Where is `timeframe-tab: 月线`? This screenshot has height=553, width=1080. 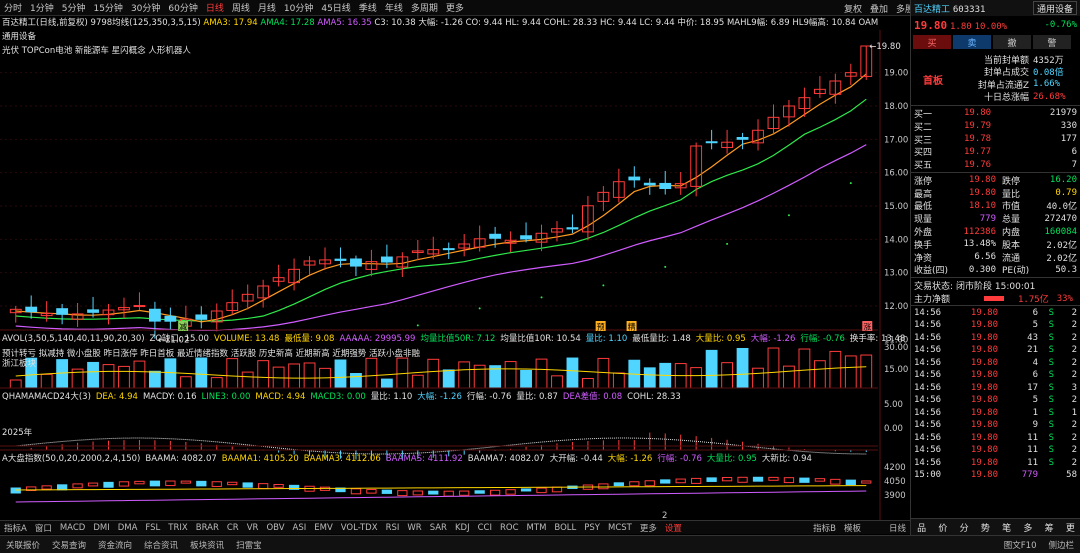 timeframe-tab: 月线 is located at coordinates (266, 9).